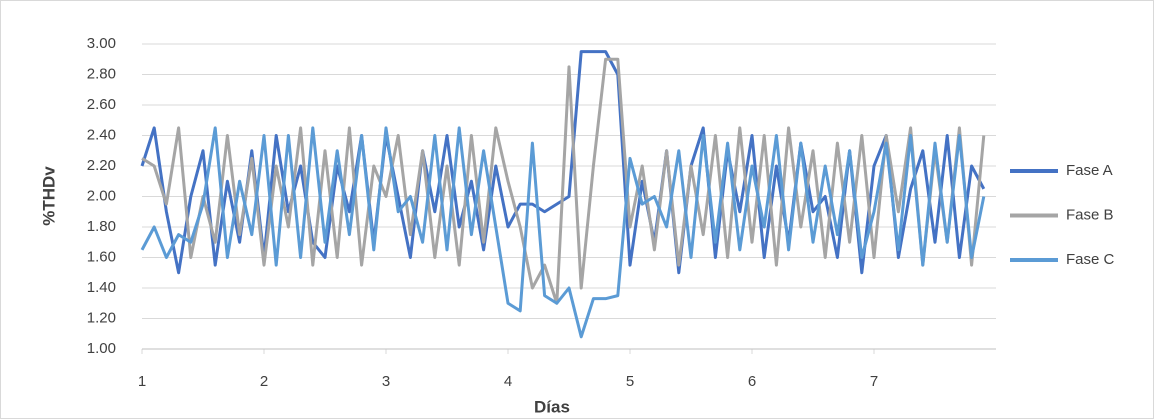 The image size is (1154, 419). Describe the element at coordinates (101, 317) in the screenshot. I see `y-tick-label: 1.20` at that location.